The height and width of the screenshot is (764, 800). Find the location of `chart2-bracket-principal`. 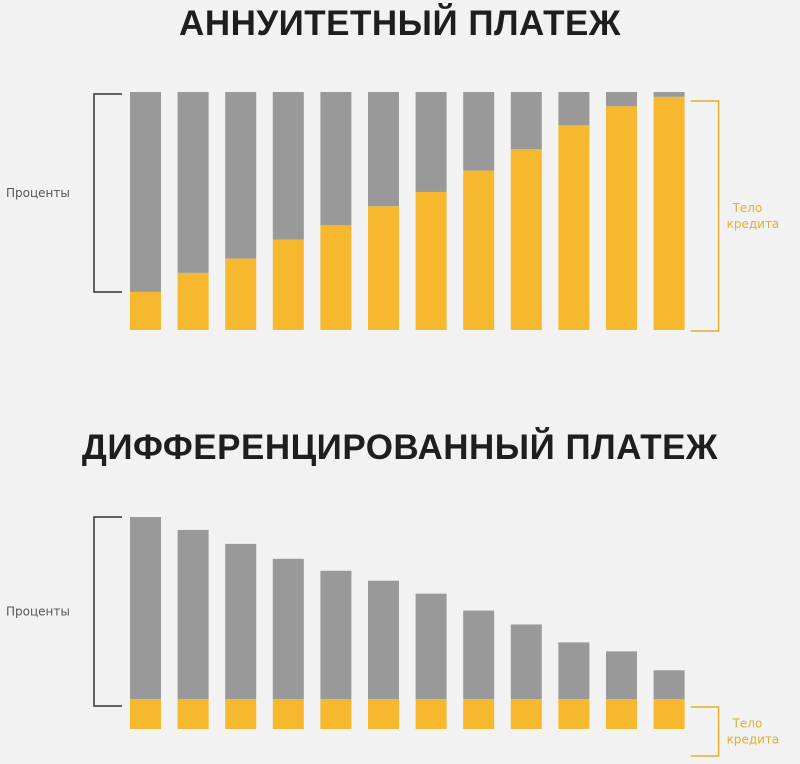

chart2-bracket-principal is located at coordinates (705, 731).